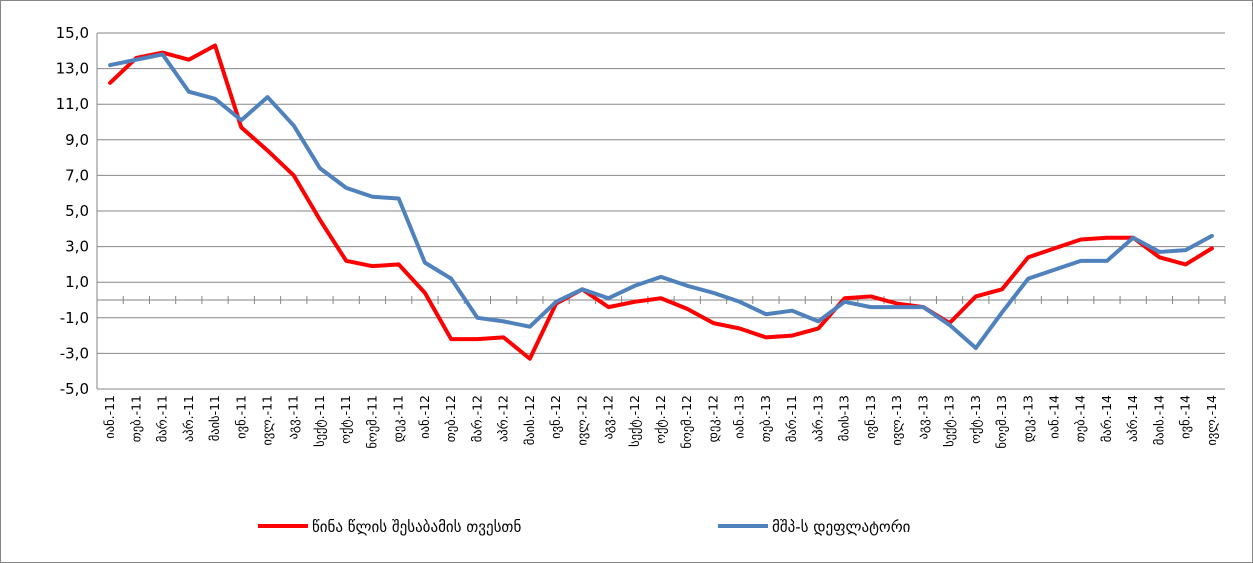 The height and width of the screenshot is (563, 1253). Describe the element at coordinates (949, 421) in the screenshot. I see `x-tick-label: სექტ.-13` at that location.